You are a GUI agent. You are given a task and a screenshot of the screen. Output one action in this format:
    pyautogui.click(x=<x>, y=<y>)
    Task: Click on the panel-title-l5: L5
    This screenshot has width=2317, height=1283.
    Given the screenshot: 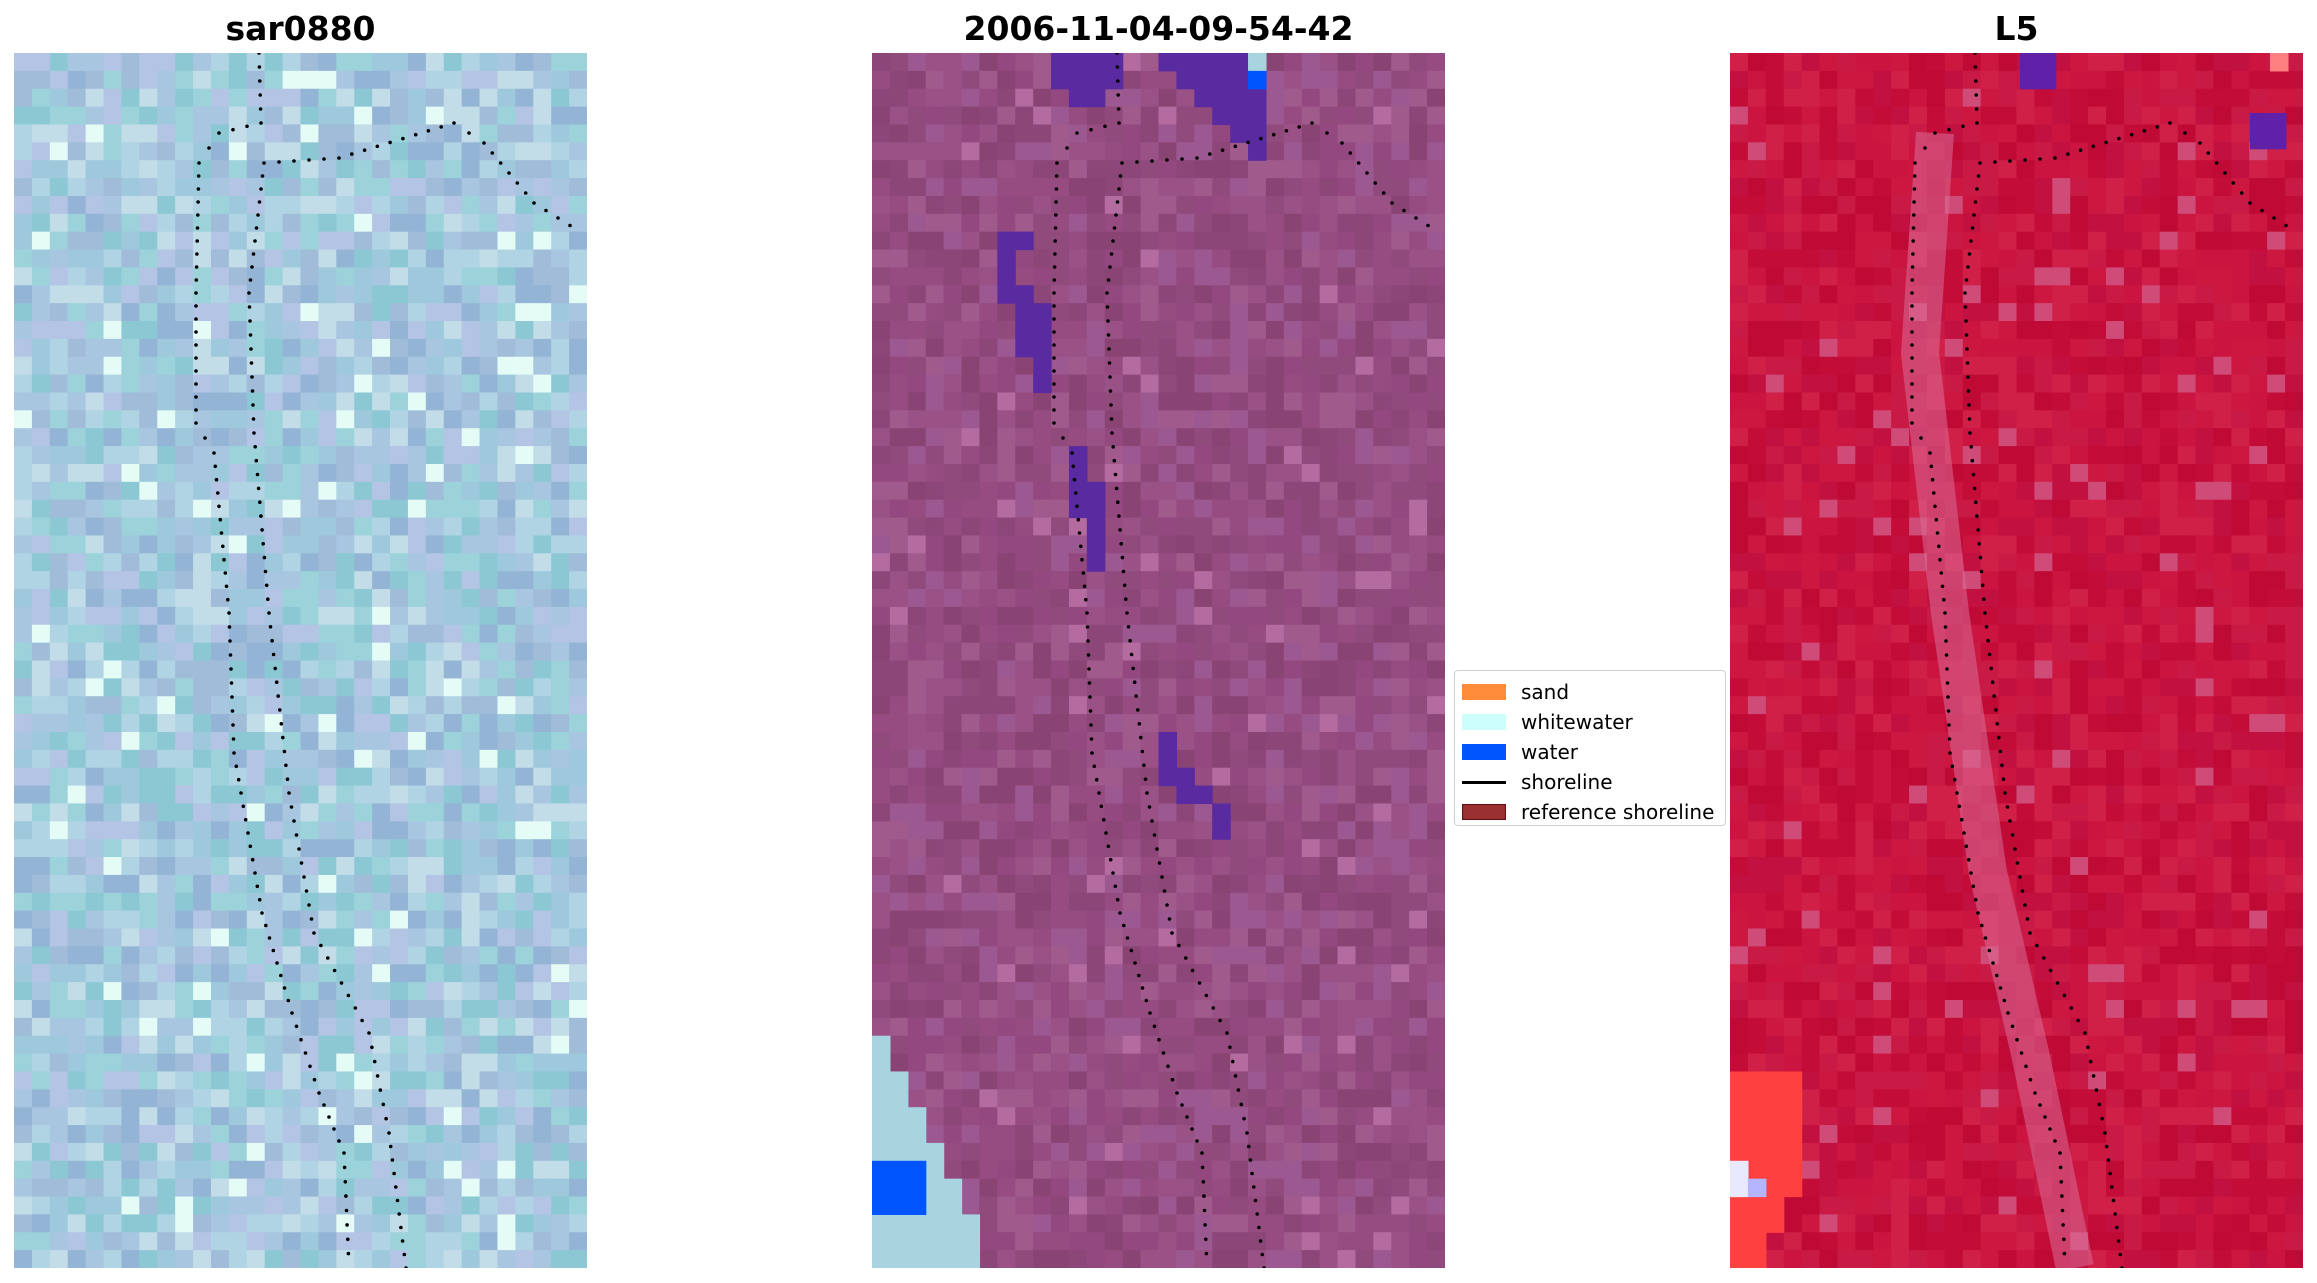 What is the action you would take?
    pyautogui.click(x=2016, y=28)
    